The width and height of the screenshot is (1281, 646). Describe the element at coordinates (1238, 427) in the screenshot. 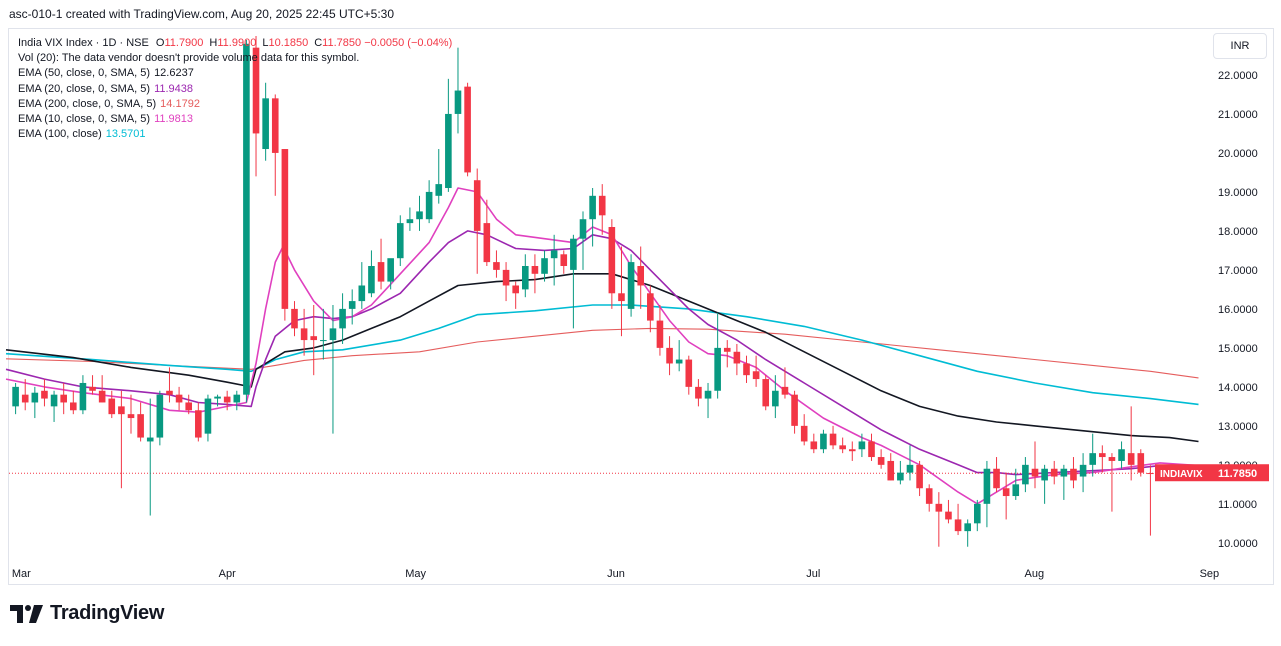

I see `y-tick-label: 13.0000` at that location.